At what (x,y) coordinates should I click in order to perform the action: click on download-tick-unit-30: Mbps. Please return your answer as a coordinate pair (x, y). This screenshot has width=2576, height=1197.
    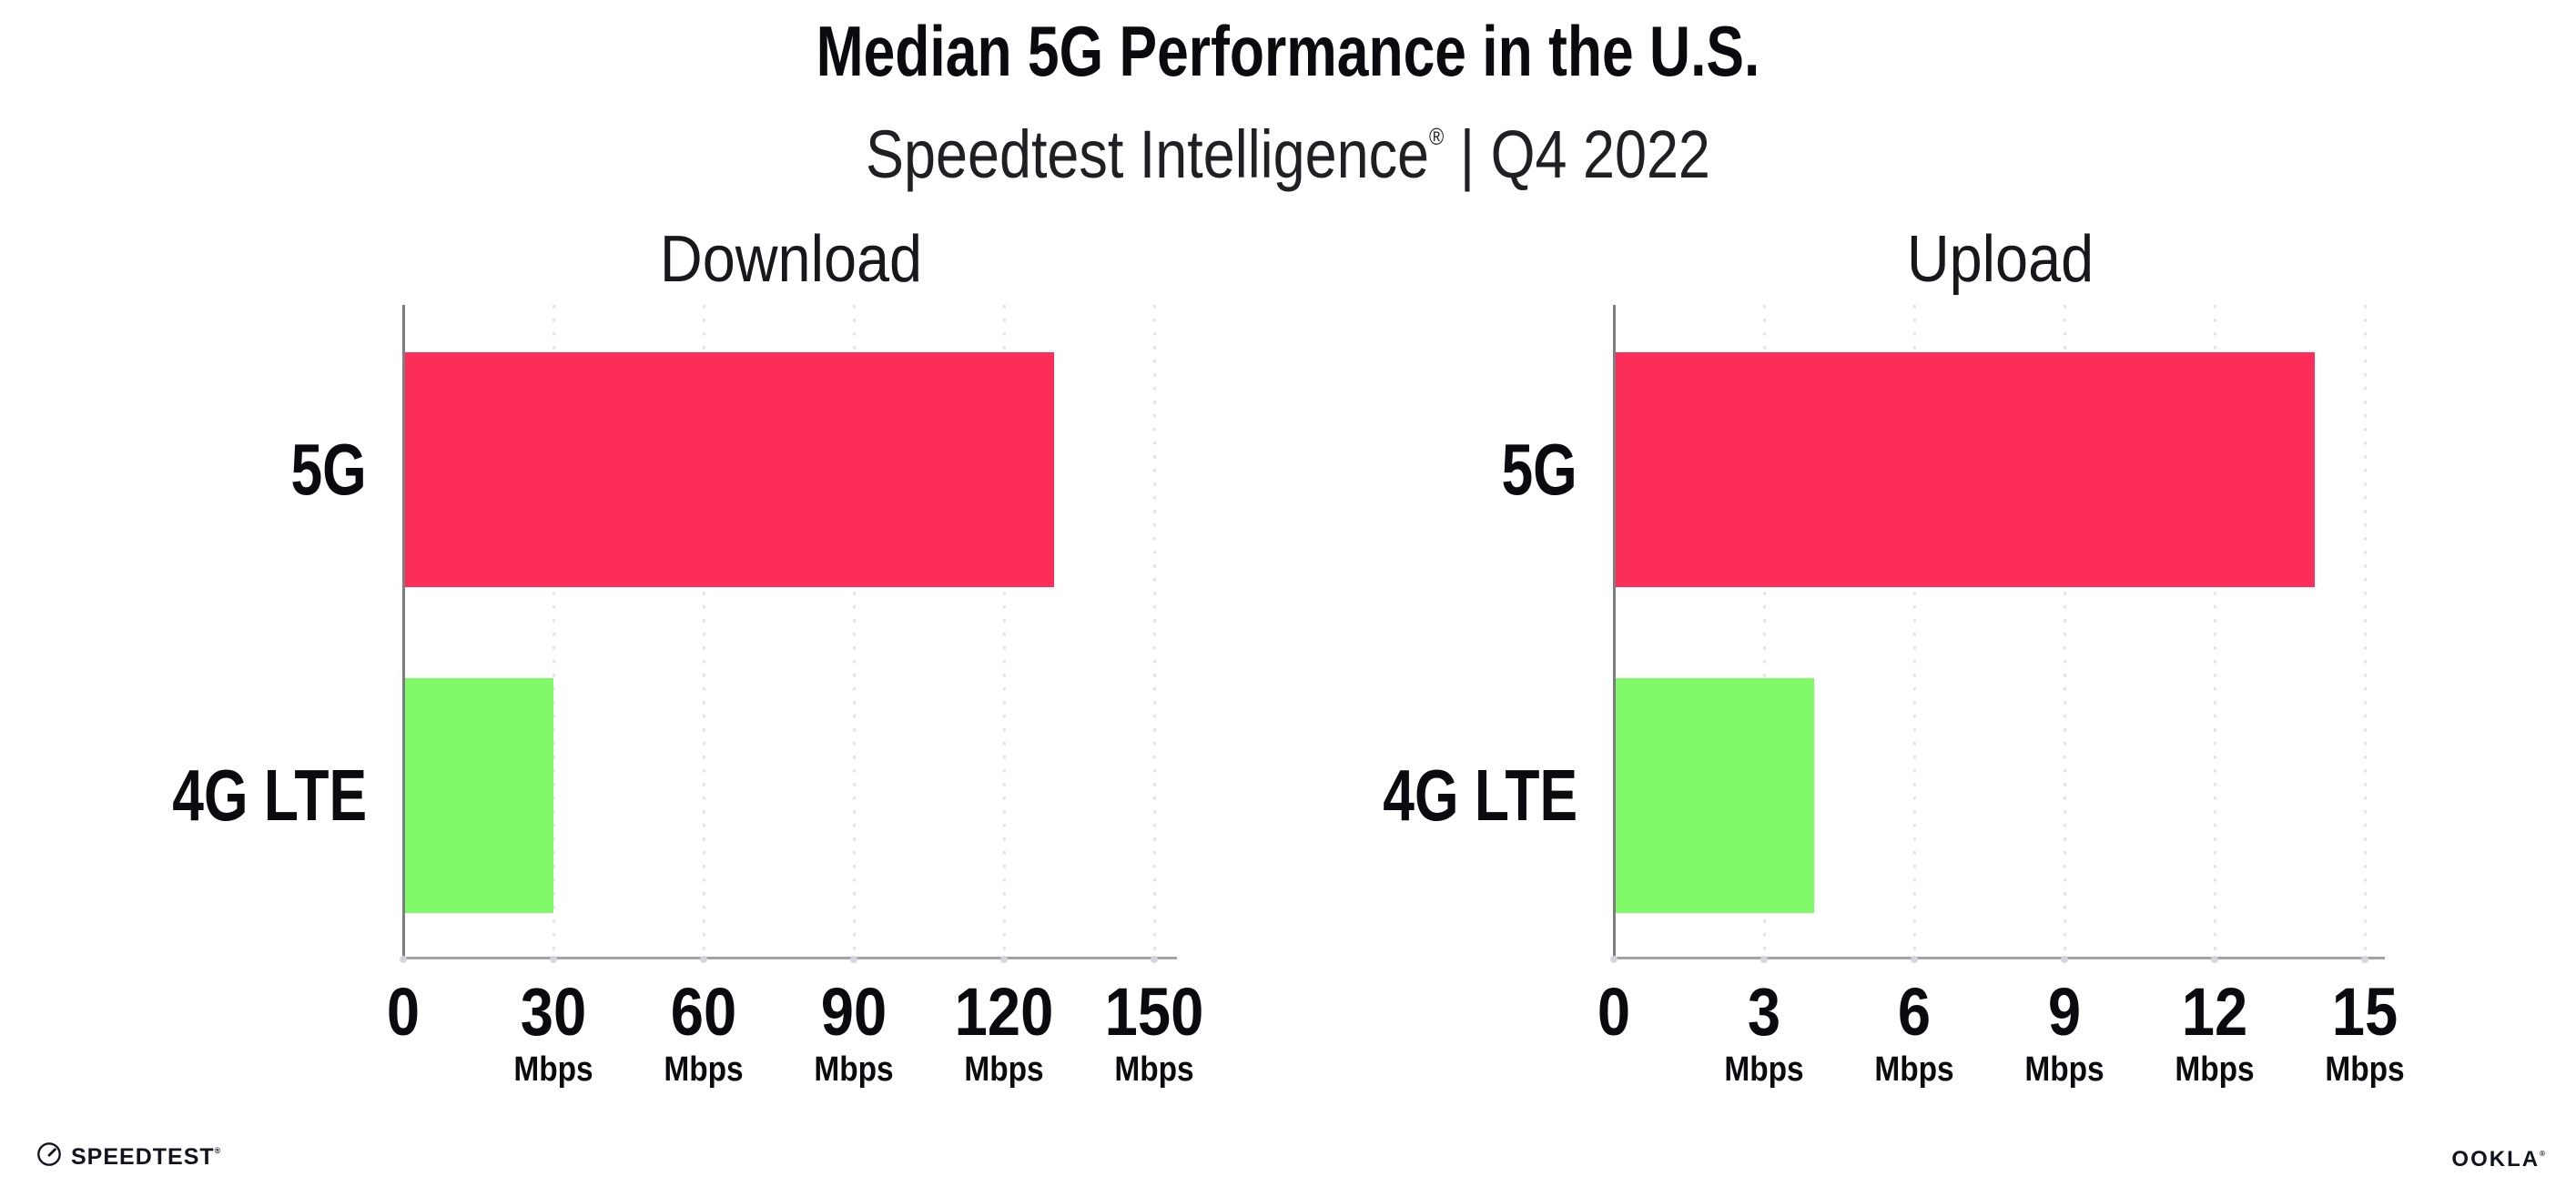
    Looking at the image, I should click on (553, 1069).